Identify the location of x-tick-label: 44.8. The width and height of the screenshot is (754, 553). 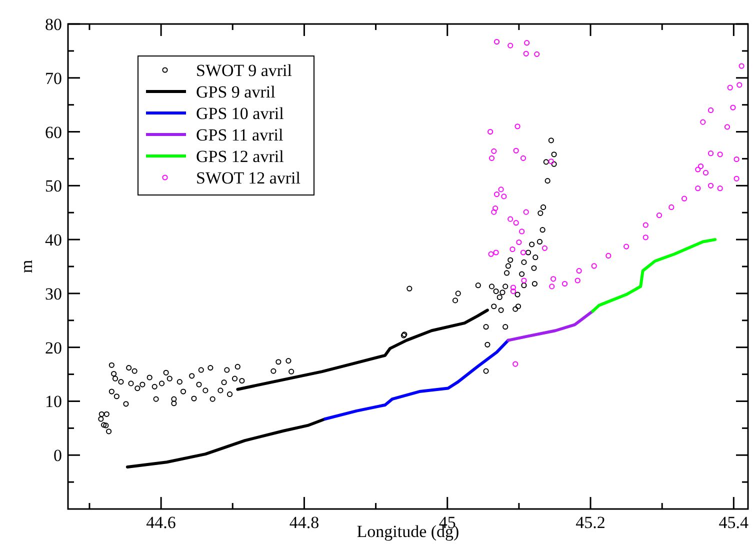
(304, 522).